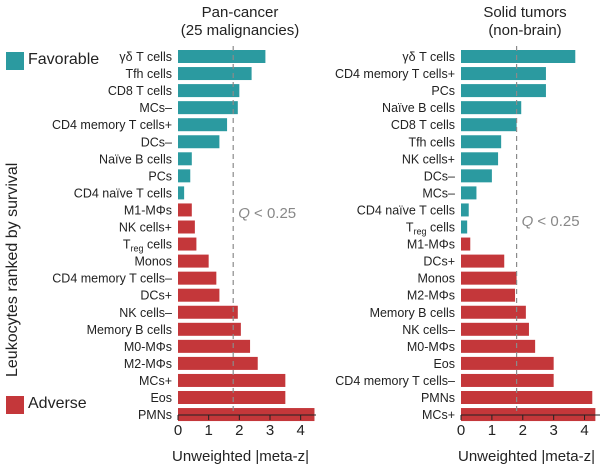 This screenshot has height=470, width=606. What do you see at coordinates (428, 330) in the screenshot?
I see `solid-tumors-category-label: NK cells–` at bounding box center [428, 330].